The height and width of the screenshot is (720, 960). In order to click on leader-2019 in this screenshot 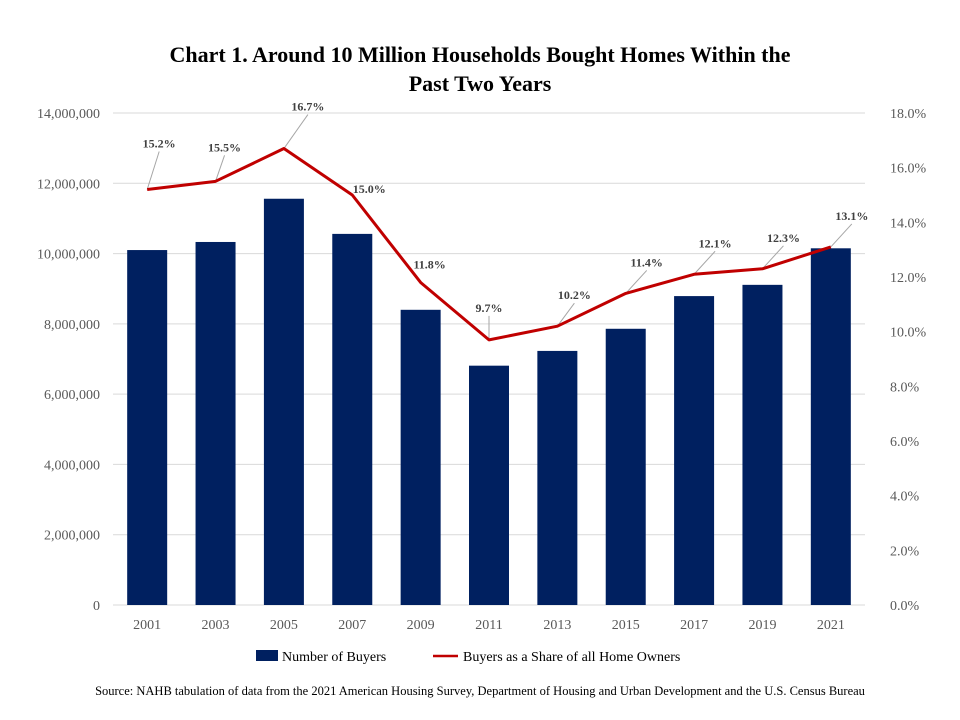, I will do `click(773, 257)`.